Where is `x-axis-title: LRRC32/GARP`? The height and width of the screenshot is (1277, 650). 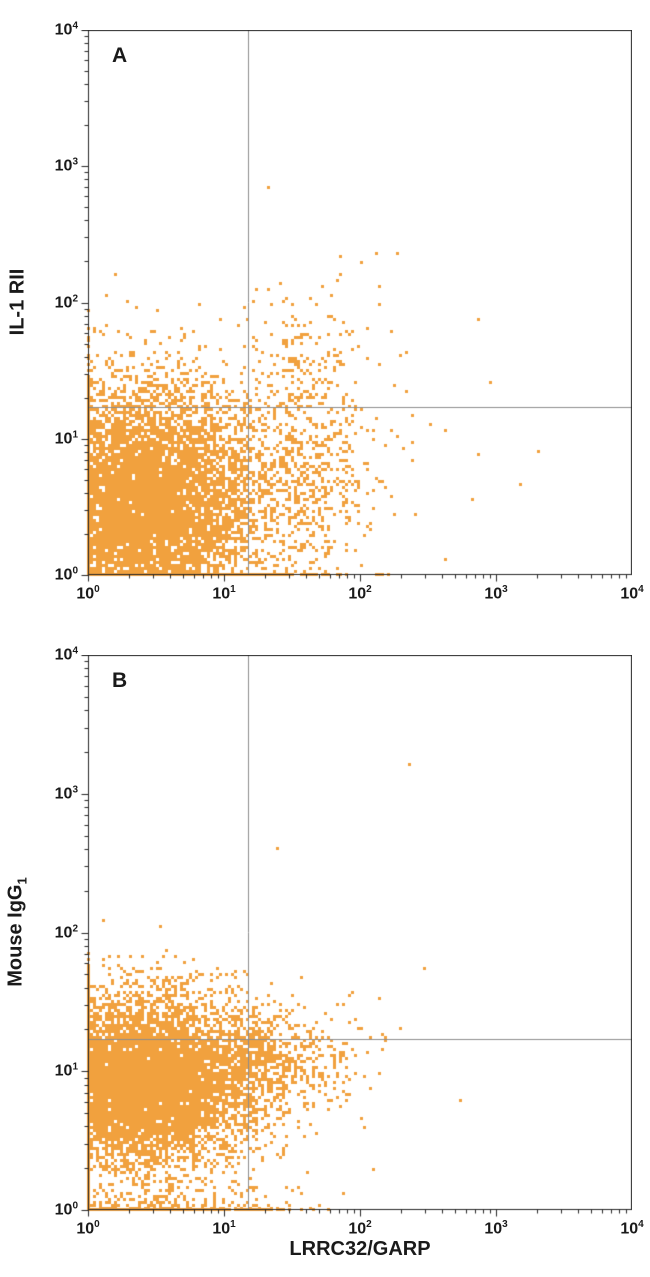
x-axis-title: LRRC32/GARP is located at coordinates (360, 1249).